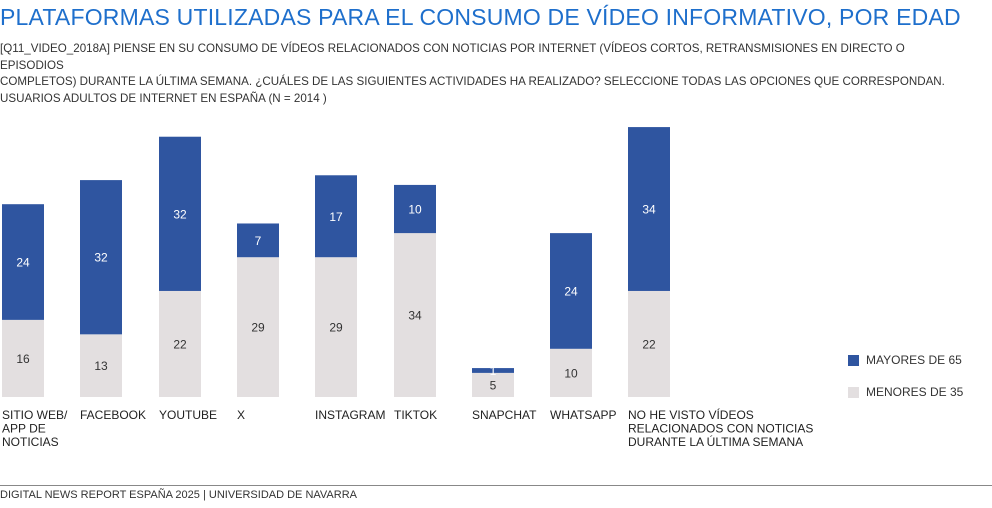 Image resolution: width=992 pixels, height=508 pixels. I want to click on category-label: NO HE VISTO VÍDEOS, so click(691, 414).